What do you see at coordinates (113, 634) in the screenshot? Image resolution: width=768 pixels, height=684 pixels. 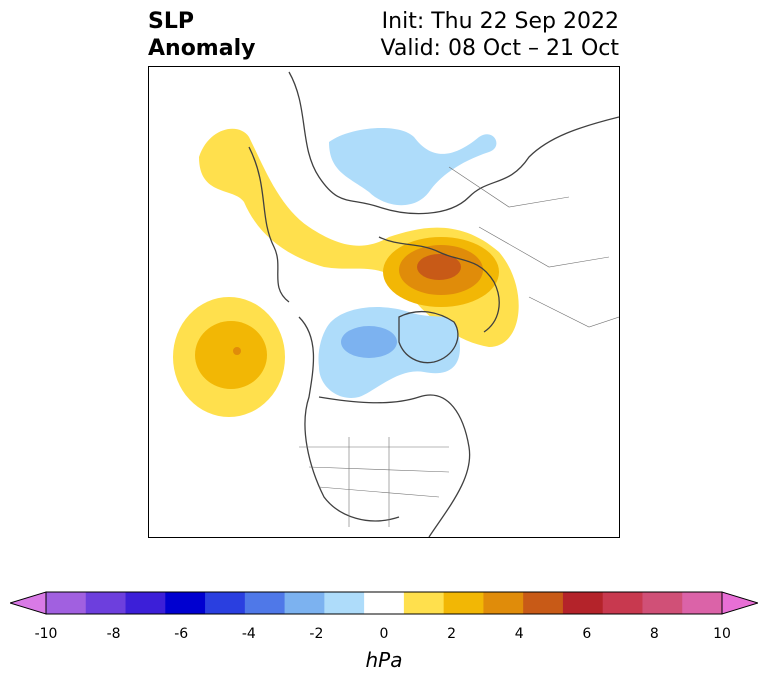 I see `colorbar-tick-label: -8` at bounding box center [113, 634].